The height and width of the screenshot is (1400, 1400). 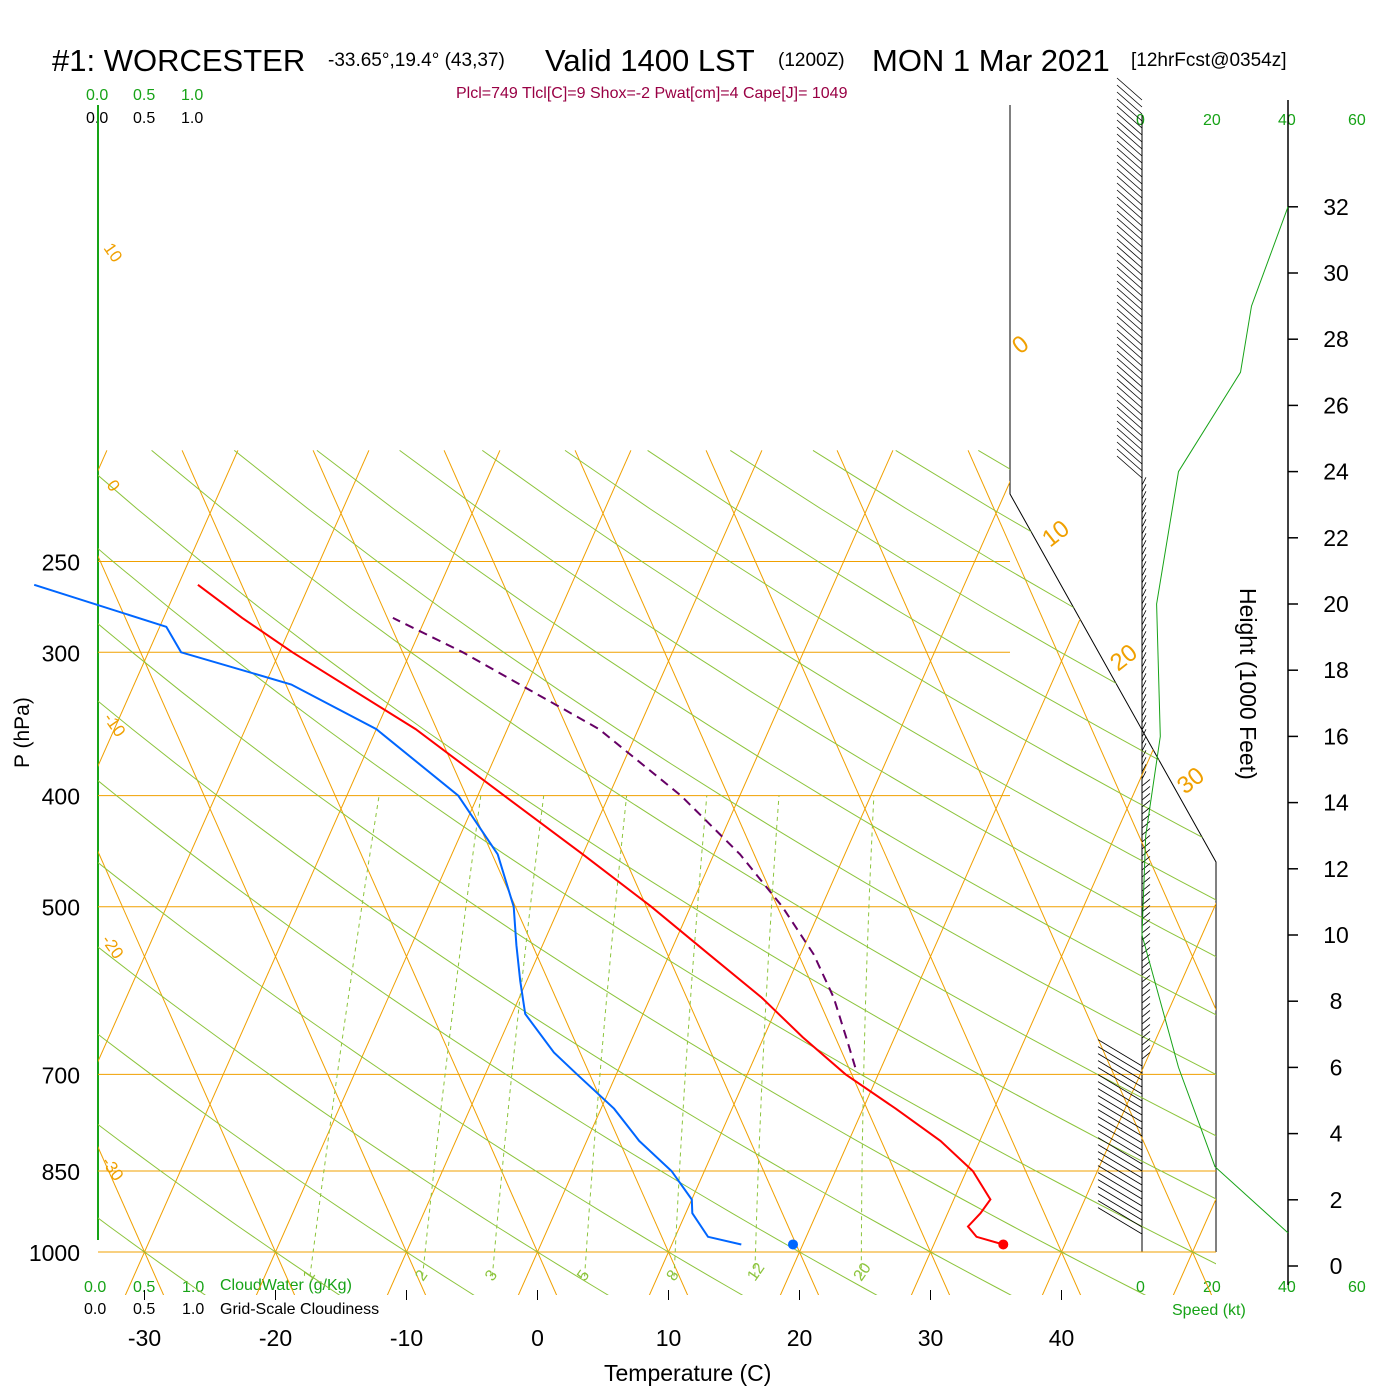 What do you see at coordinates (1287, 120) in the screenshot?
I see `speed-top-40: 40` at bounding box center [1287, 120].